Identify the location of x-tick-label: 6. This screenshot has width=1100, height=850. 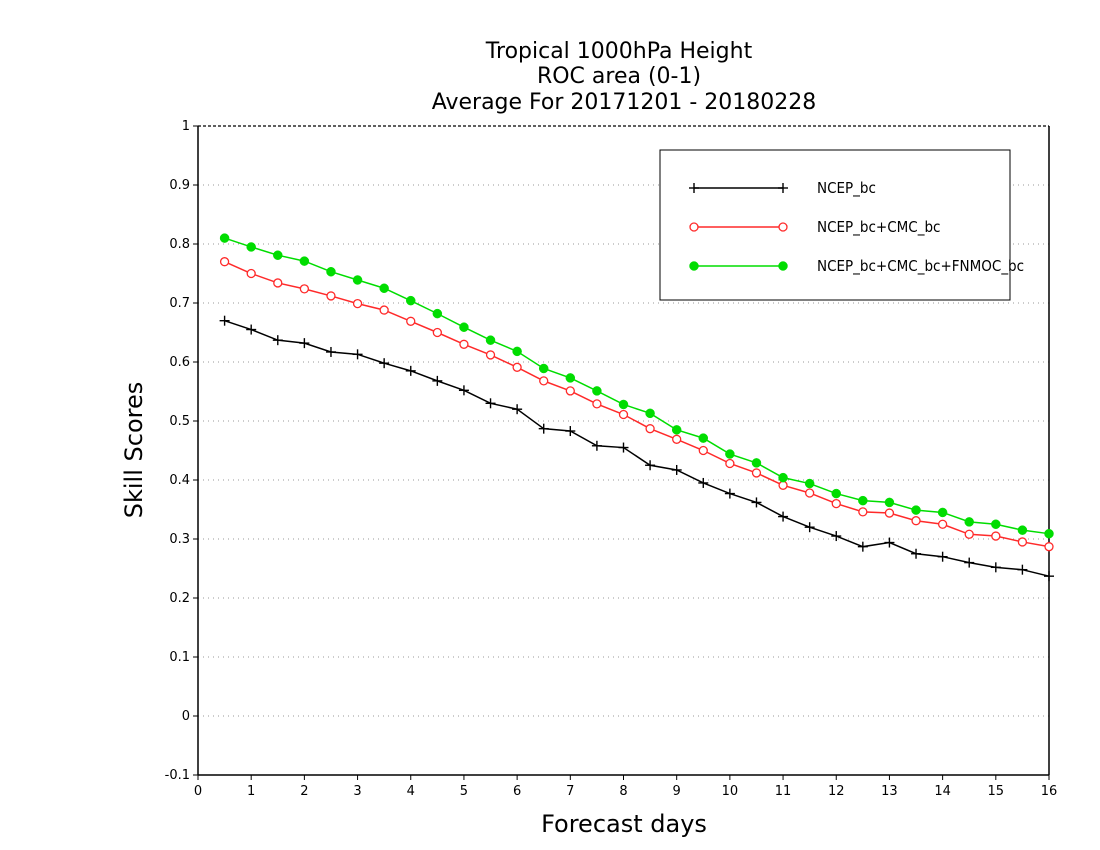
(517, 791).